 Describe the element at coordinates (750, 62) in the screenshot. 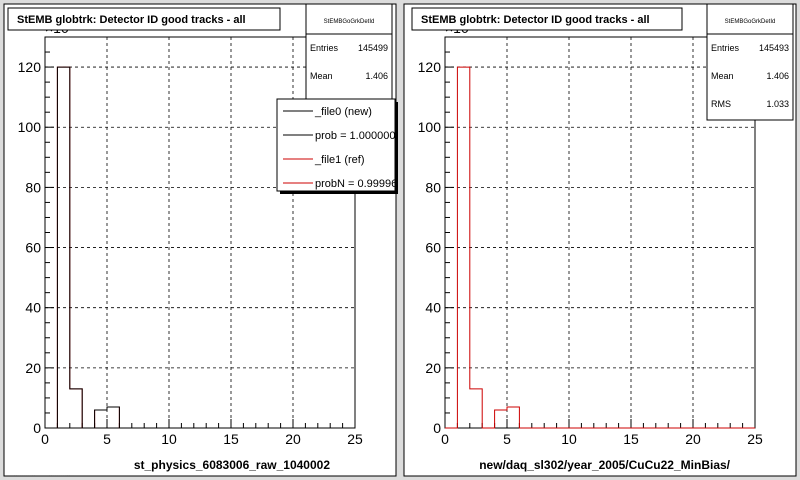

I see `stats-box` at that location.